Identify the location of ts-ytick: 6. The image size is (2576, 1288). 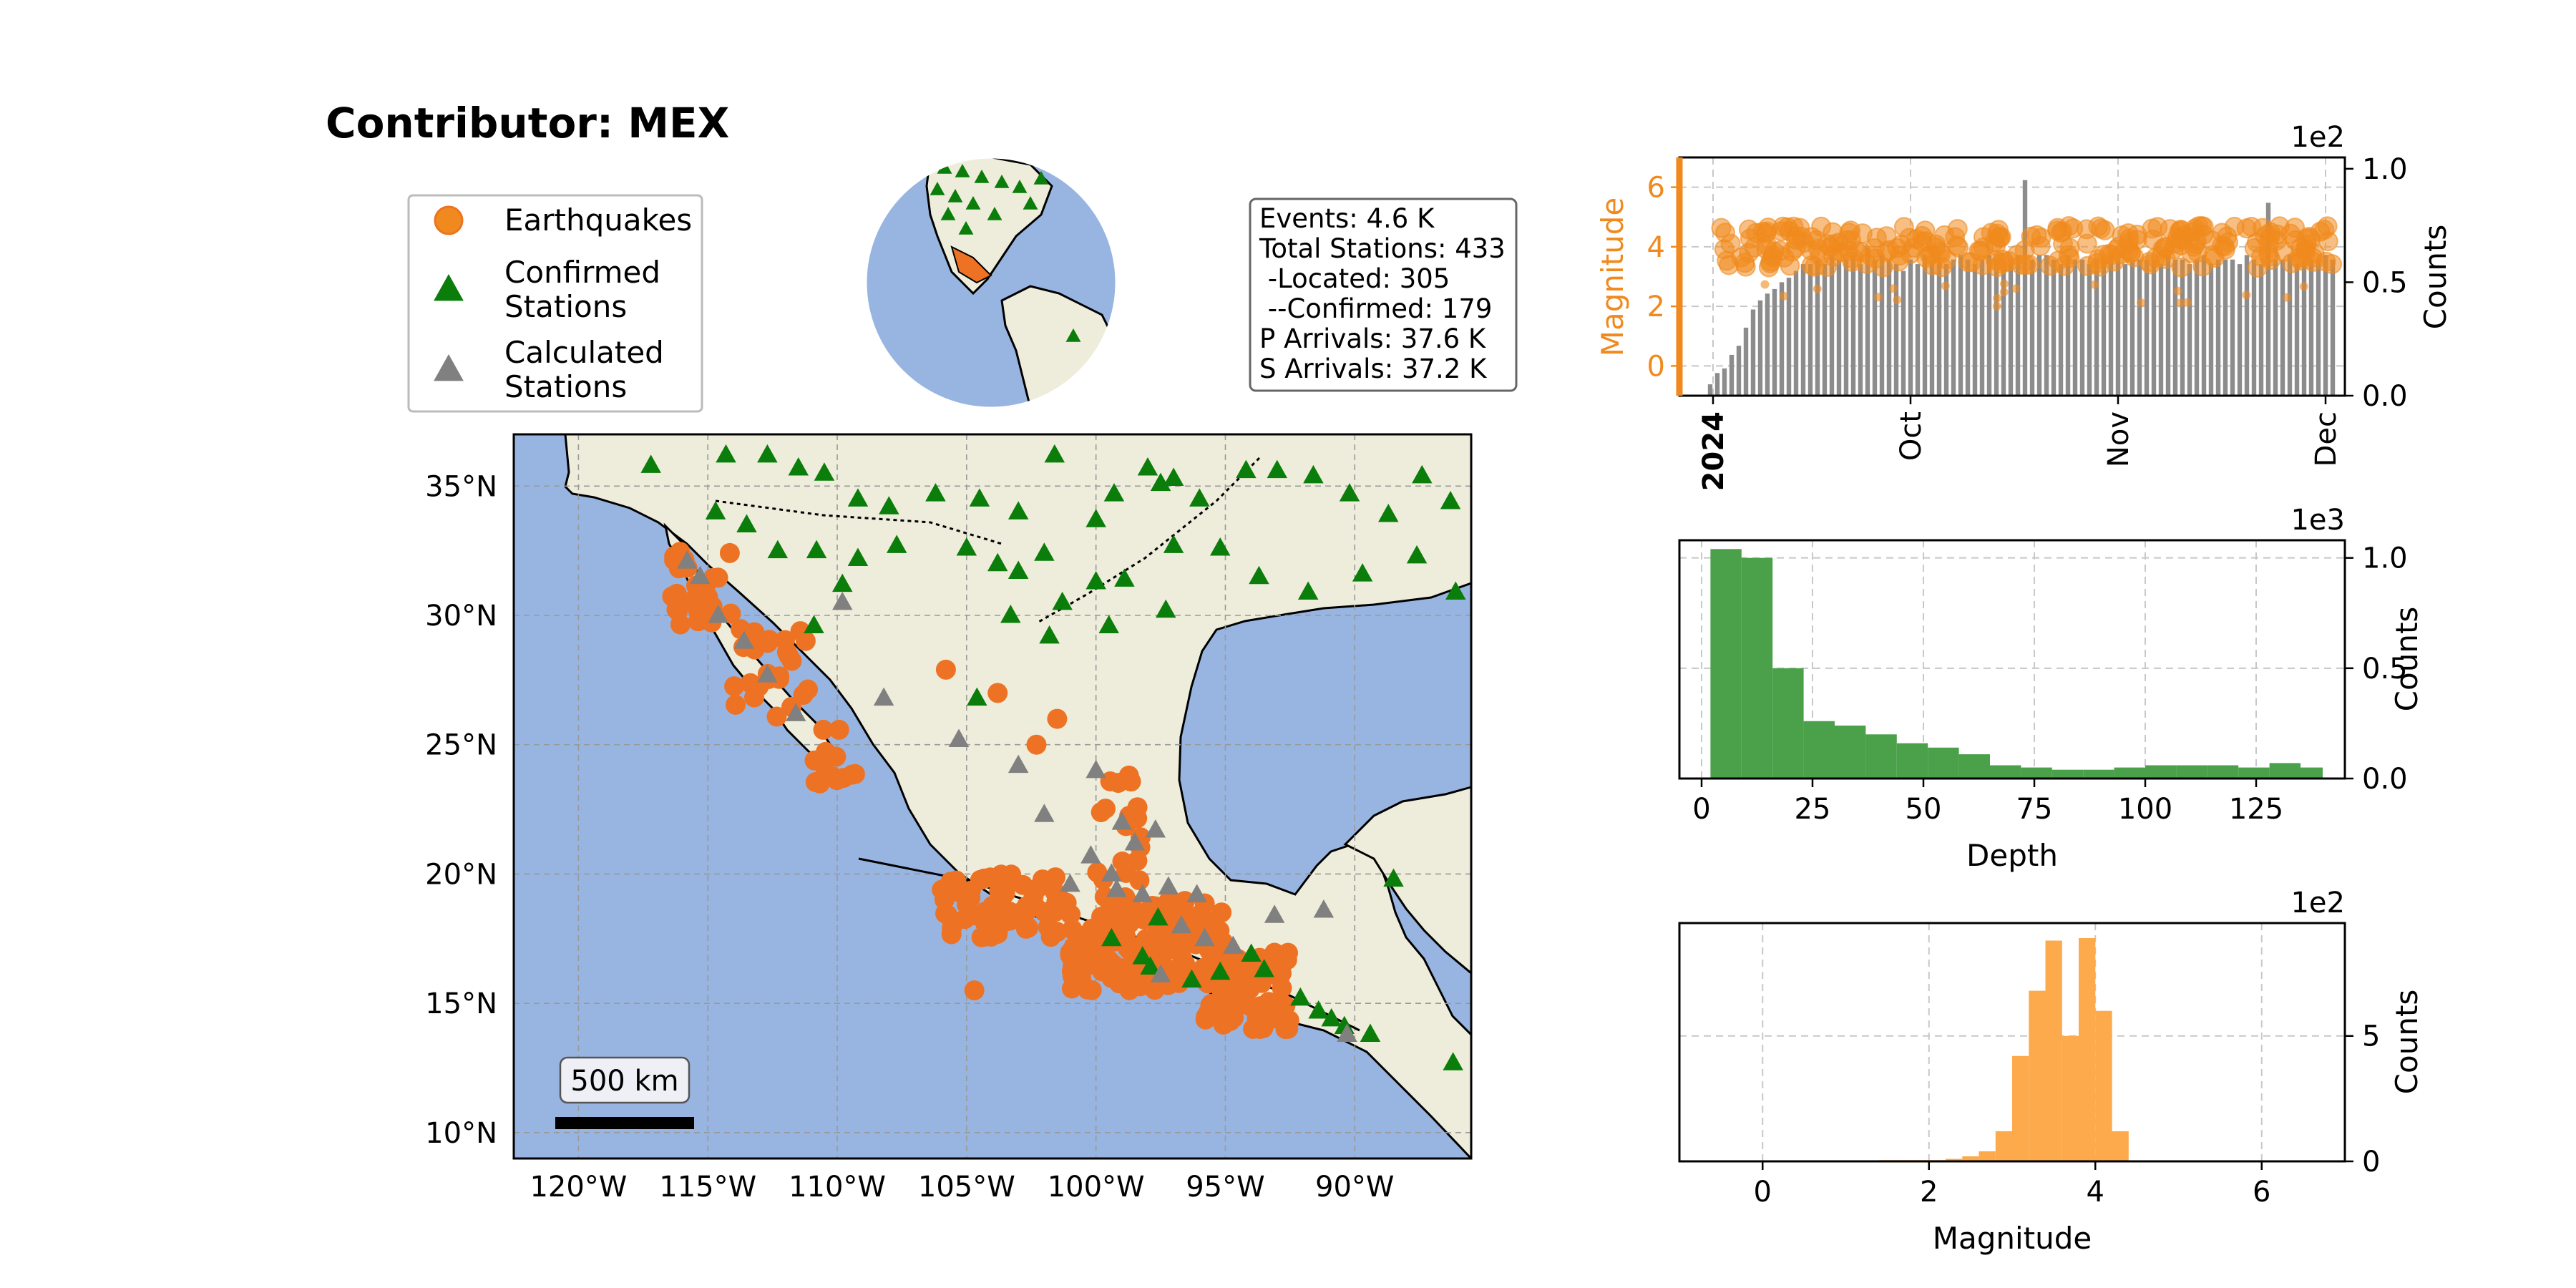
(1656, 188).